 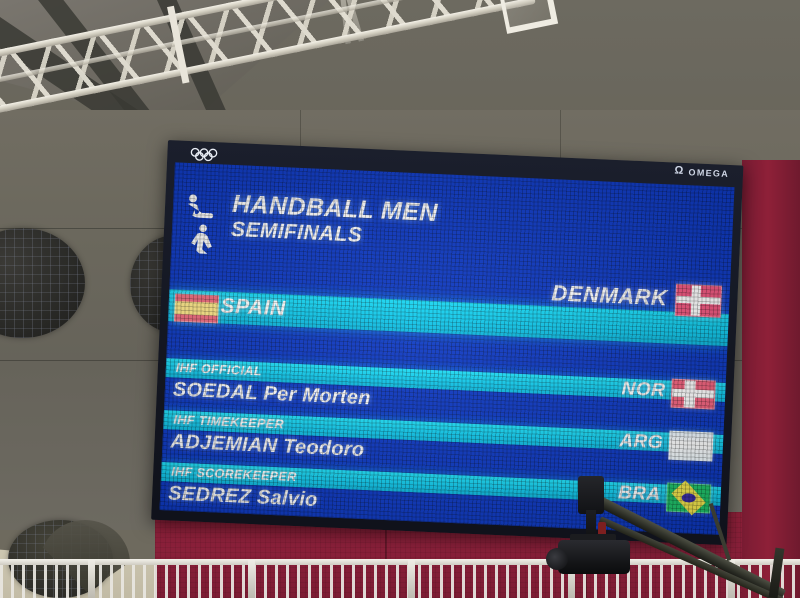 What do you see at coordinates (448, 313) in the screenshot?
I see `team-row: SPAIN DENMARK` at bounding box center [448, 313].